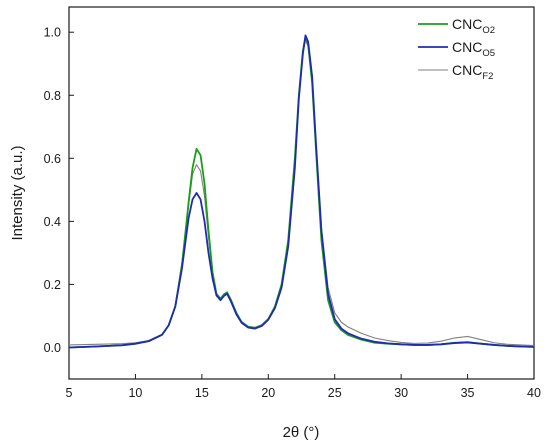 This screenshot has width=550, height=446. I want to click on y-tick-label: 0.6, so click(52, 159).